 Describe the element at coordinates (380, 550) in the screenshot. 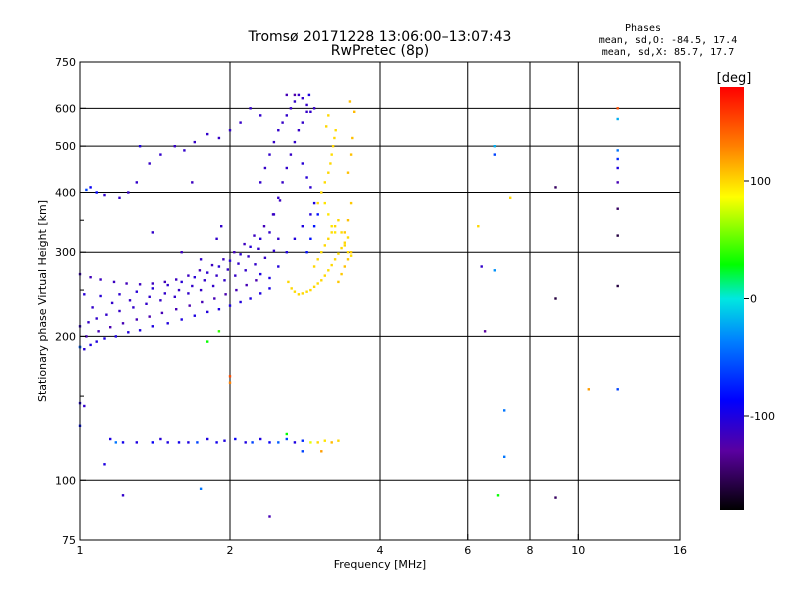

I see `x-tick-label-2: 4` at that location.